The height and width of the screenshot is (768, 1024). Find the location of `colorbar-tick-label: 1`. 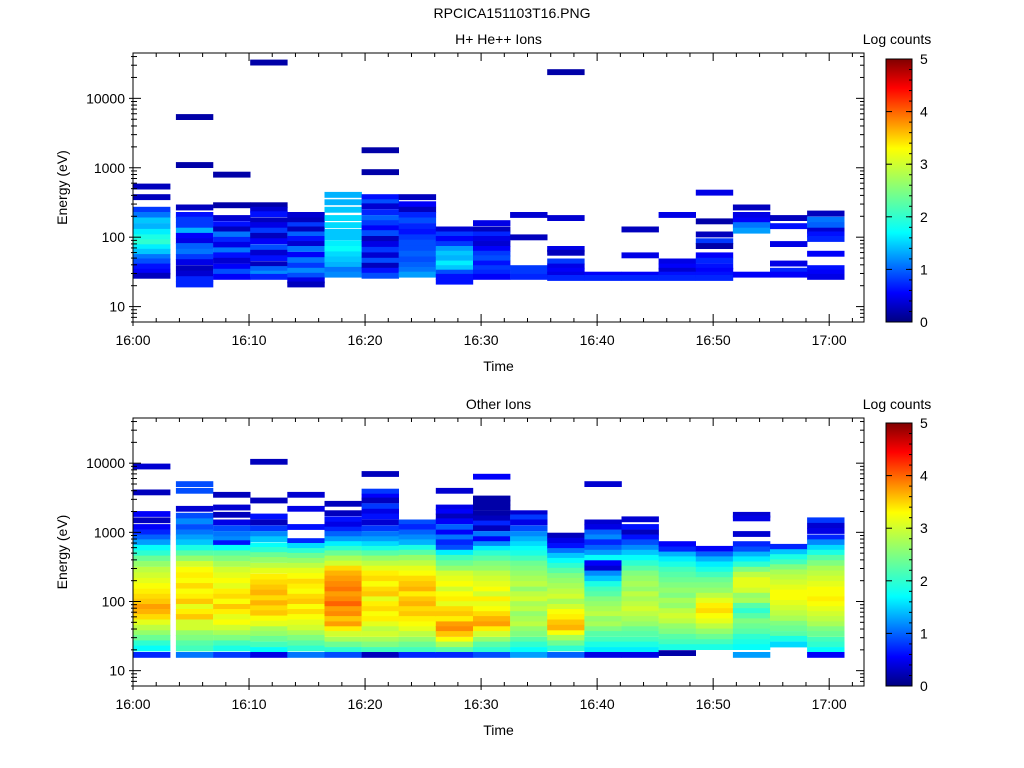

colorbar-tick-label: 1 is located at coordinates (924, 269).